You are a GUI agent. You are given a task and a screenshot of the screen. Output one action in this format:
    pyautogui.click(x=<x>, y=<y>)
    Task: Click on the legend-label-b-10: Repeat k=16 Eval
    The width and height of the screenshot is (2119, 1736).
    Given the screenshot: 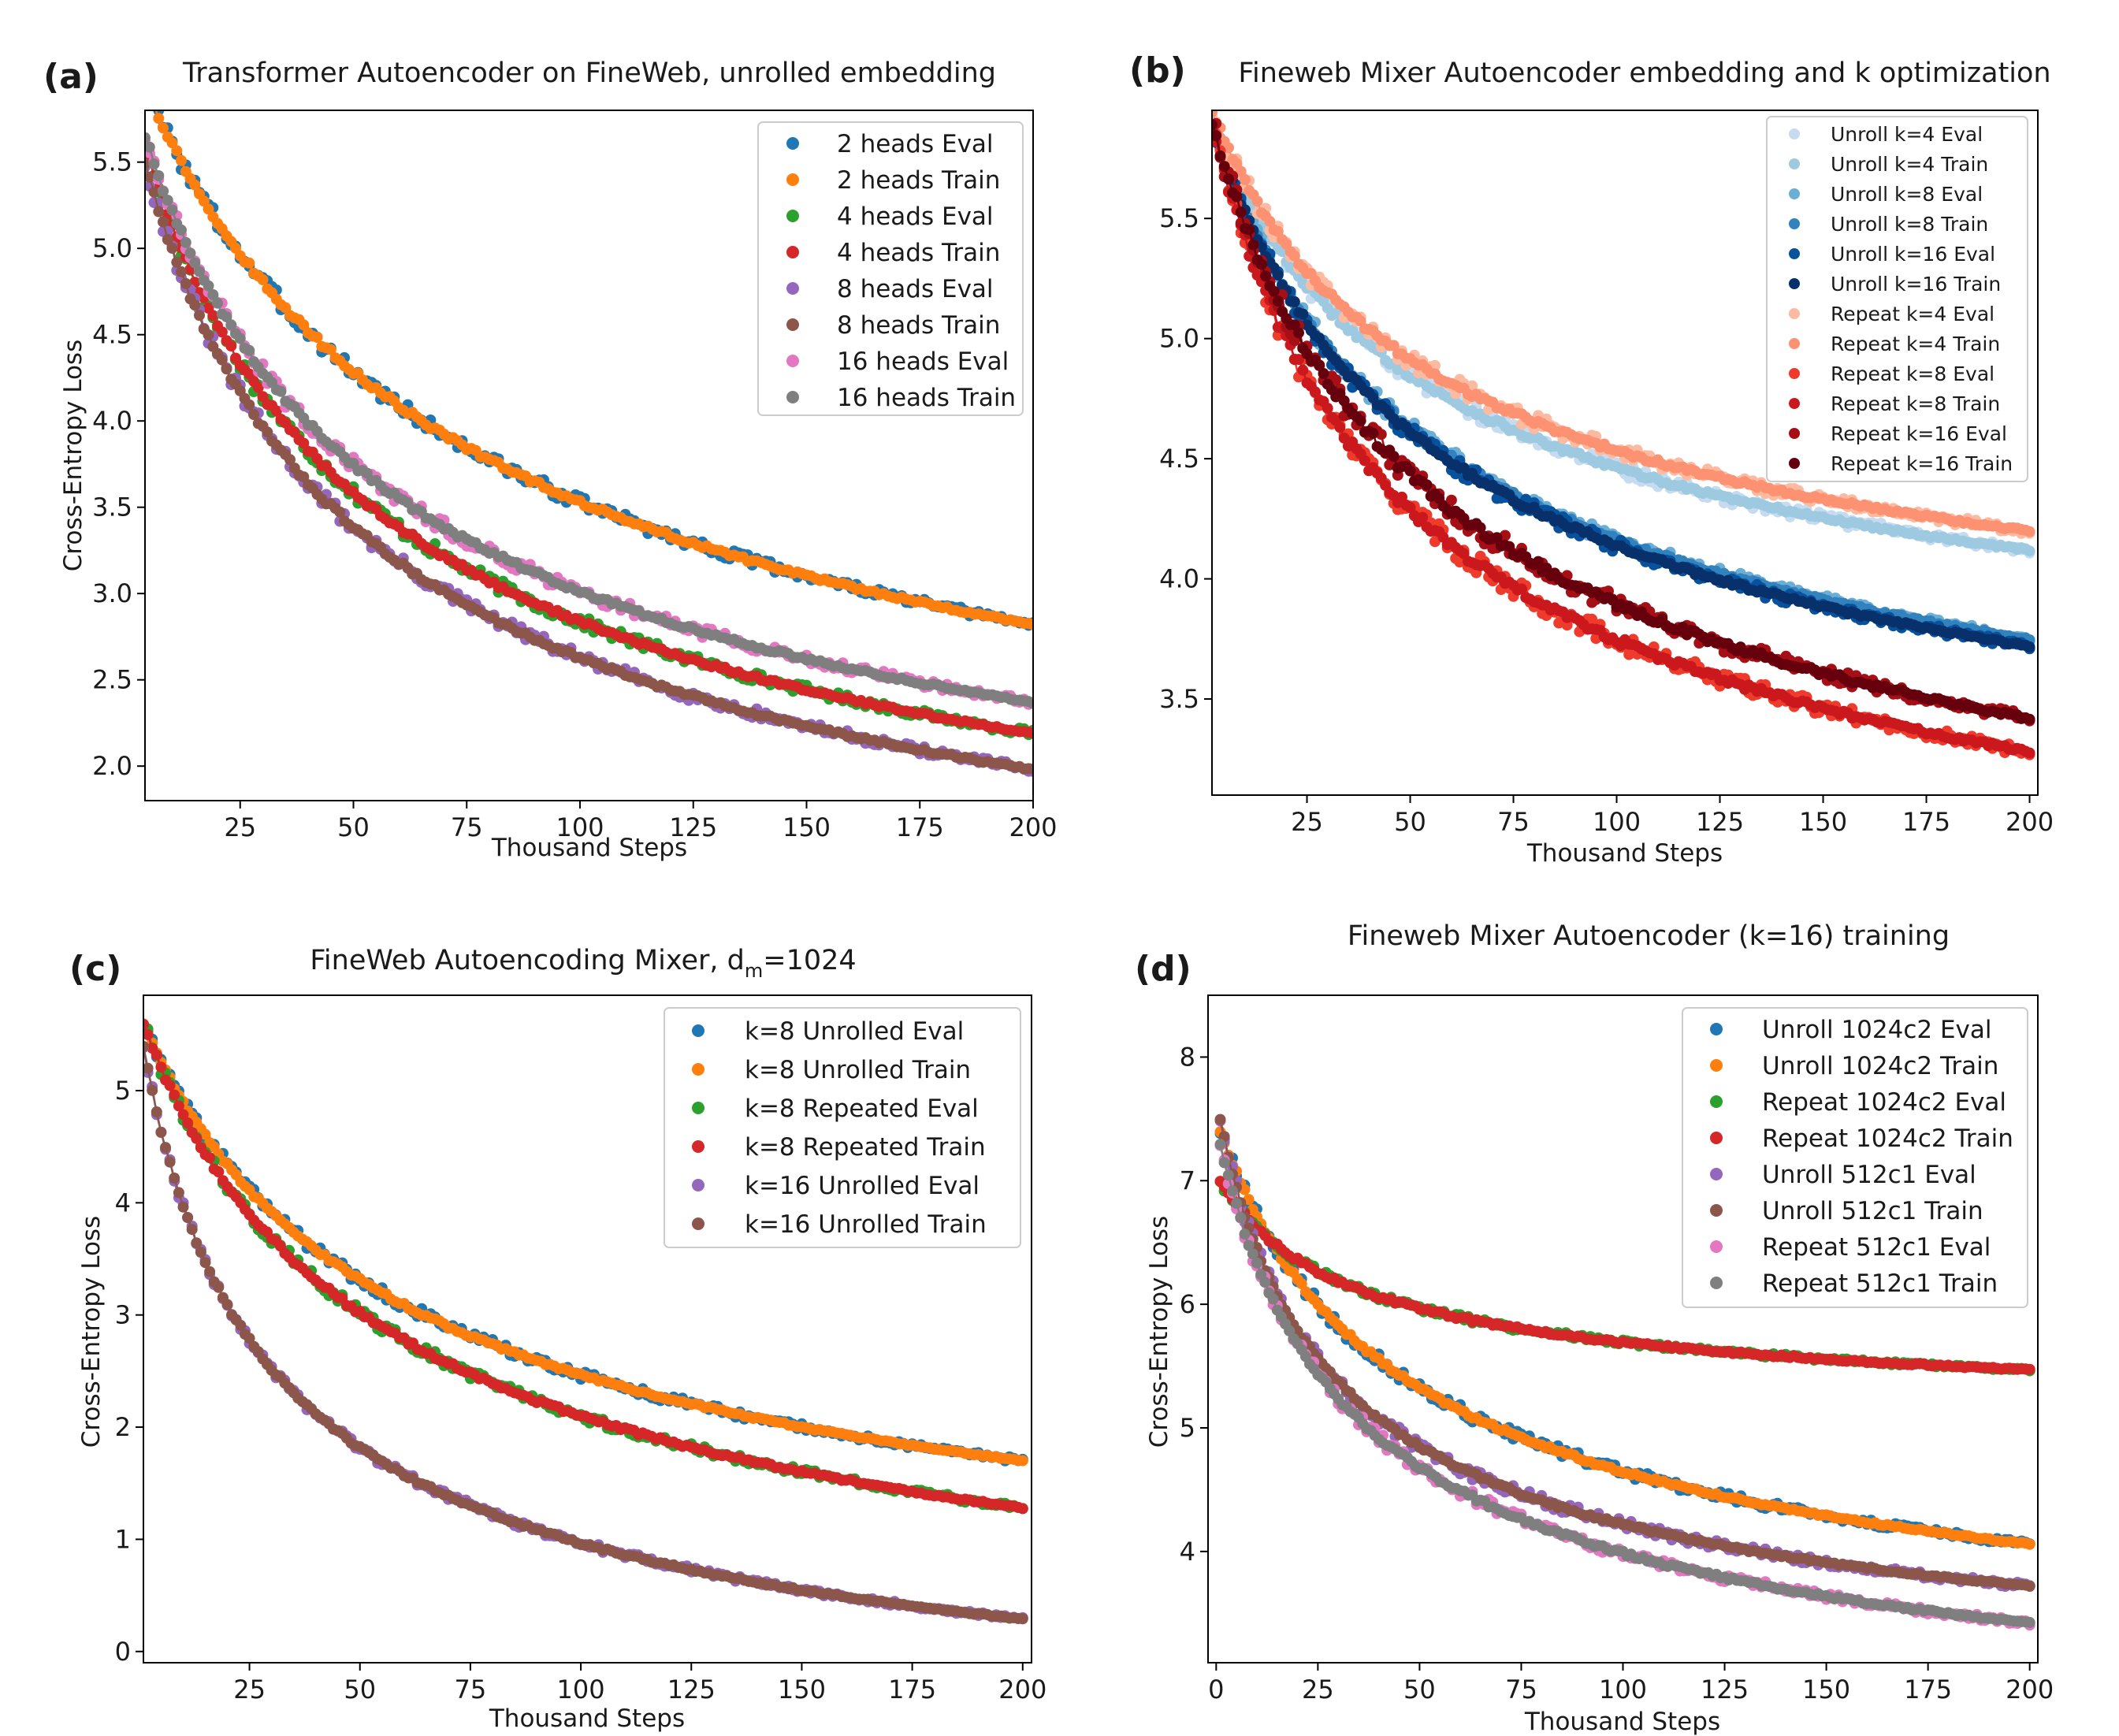 What is the action you would take?
    pyautogui.click(x=1919, y=433)
    